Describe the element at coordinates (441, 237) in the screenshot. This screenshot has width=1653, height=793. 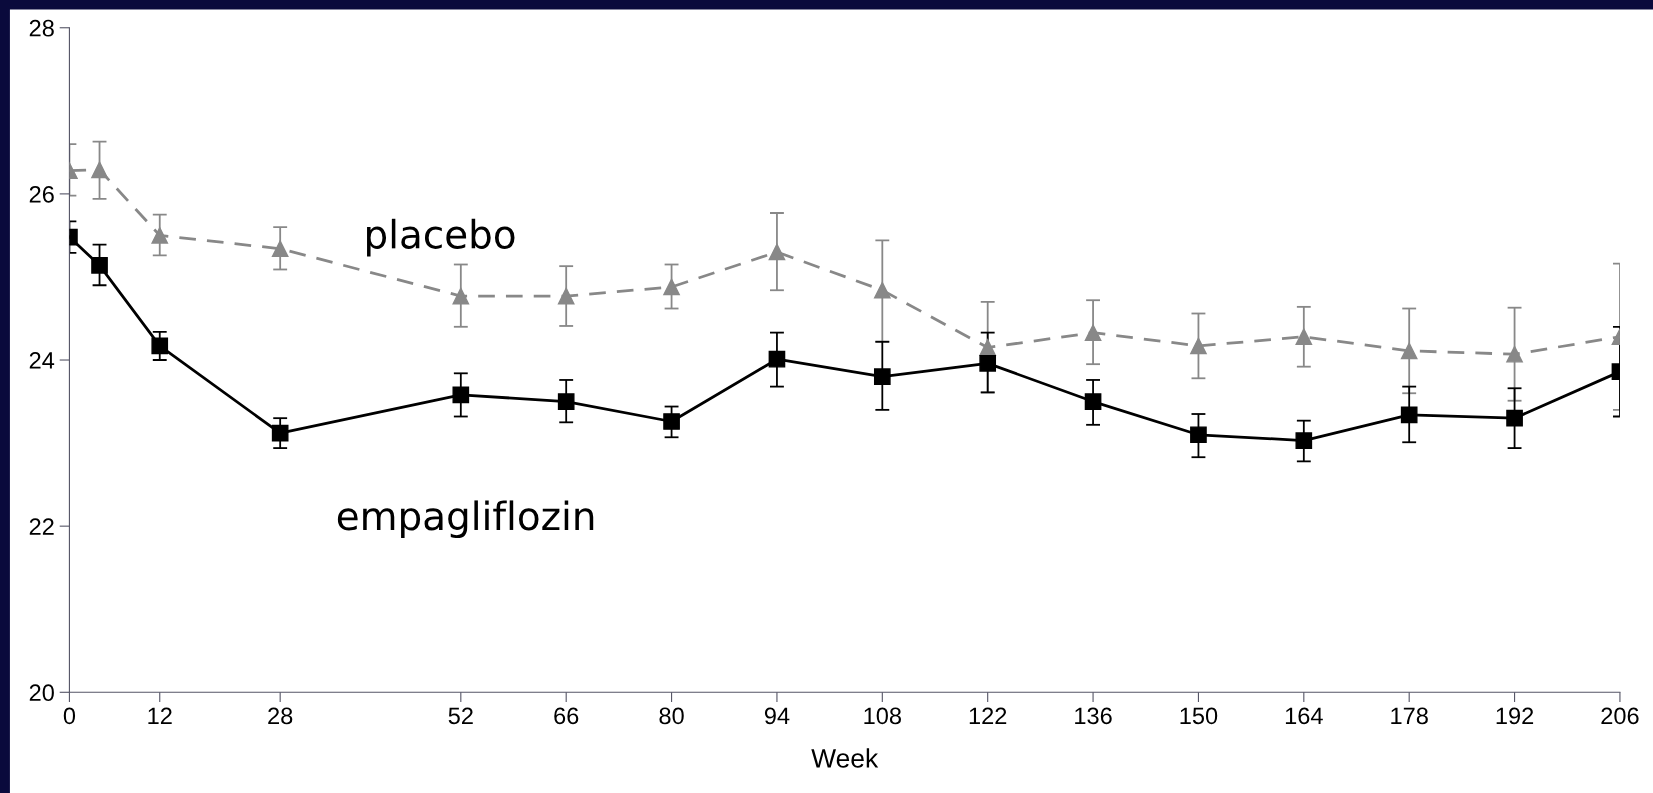
I see `series-label: placebo` at that location.